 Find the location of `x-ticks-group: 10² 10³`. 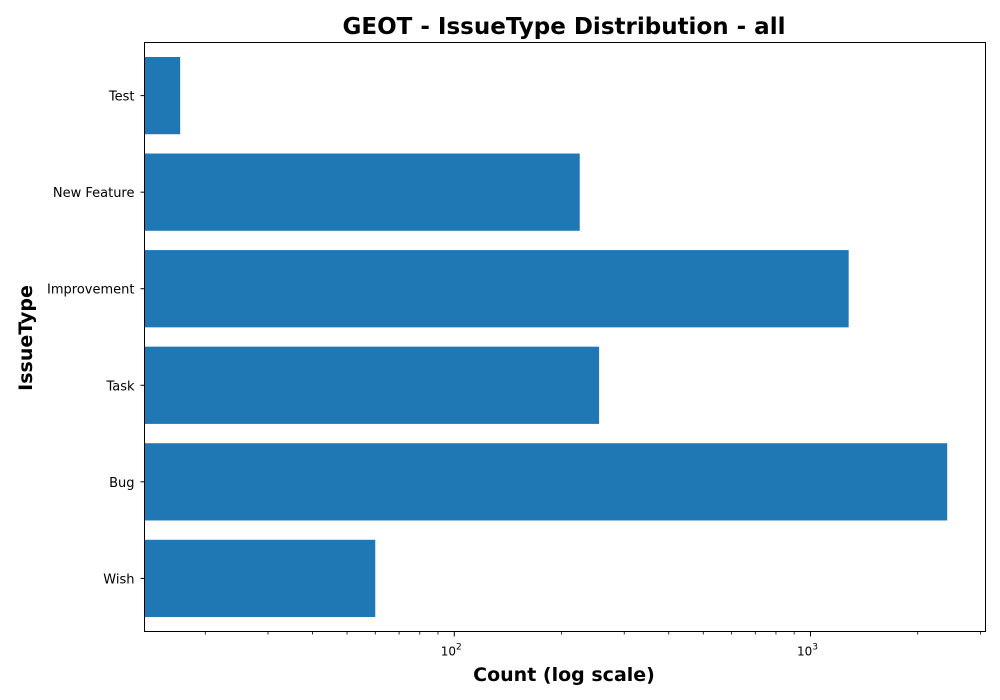

x-ticks-group: 10² 10³ is located at coordinates (592, 645).